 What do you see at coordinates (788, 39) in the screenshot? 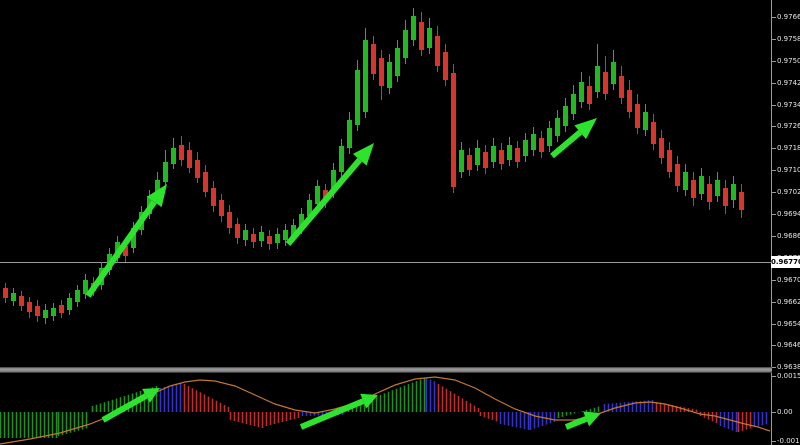
I see `price-tick-label: 0.97585` at bounding box center [788, 39].